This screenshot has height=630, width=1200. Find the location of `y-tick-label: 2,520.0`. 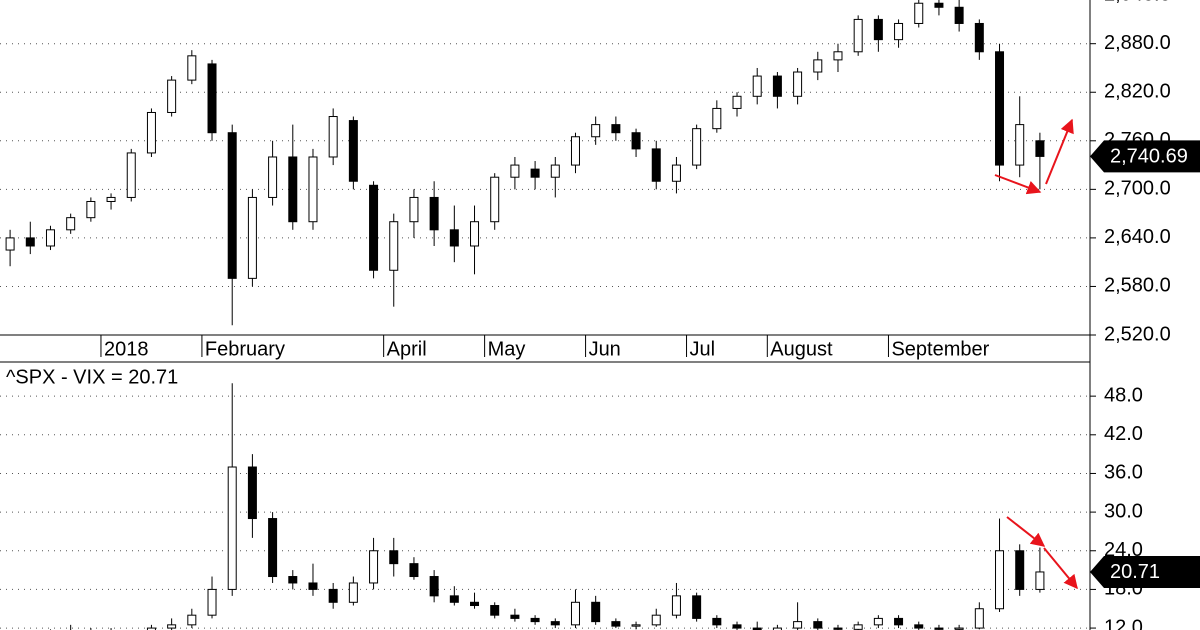

y-tick-label: 2,520.0 is located at coordinates (1137, 334).